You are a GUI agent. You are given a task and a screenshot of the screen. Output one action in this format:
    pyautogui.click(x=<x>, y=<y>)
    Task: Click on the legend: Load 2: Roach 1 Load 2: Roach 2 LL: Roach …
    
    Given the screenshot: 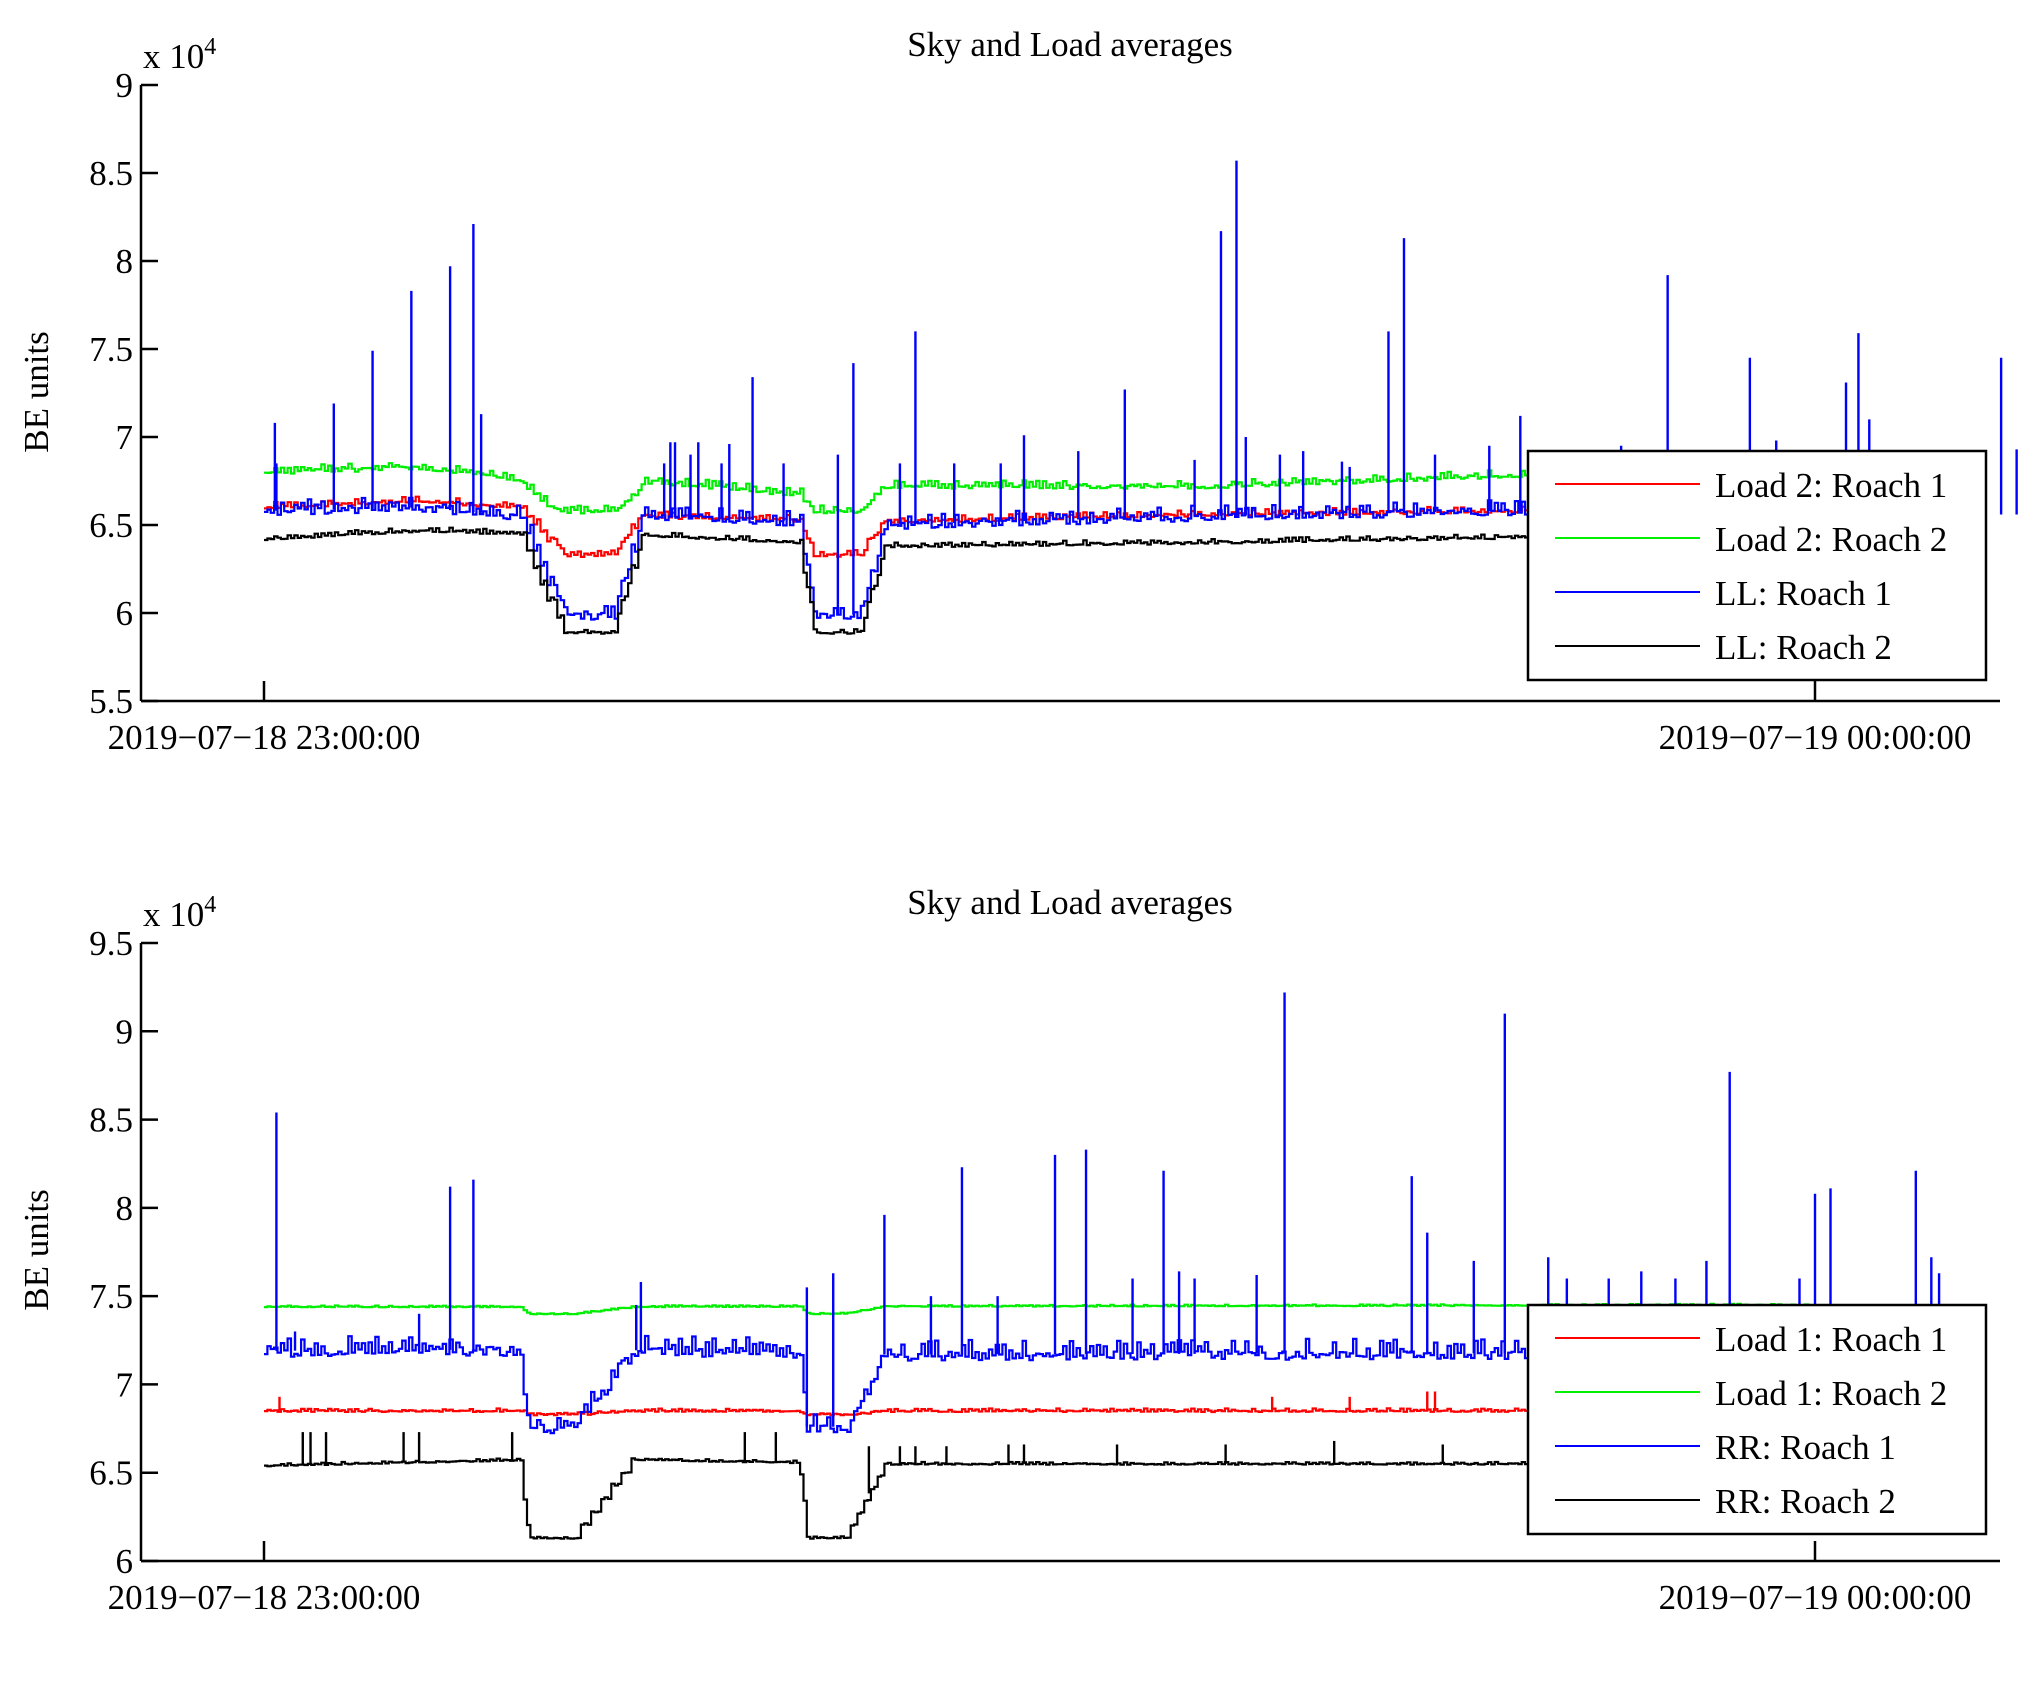 What is the action you would take?
    pyautogui.click(x=1757, y=565)
    